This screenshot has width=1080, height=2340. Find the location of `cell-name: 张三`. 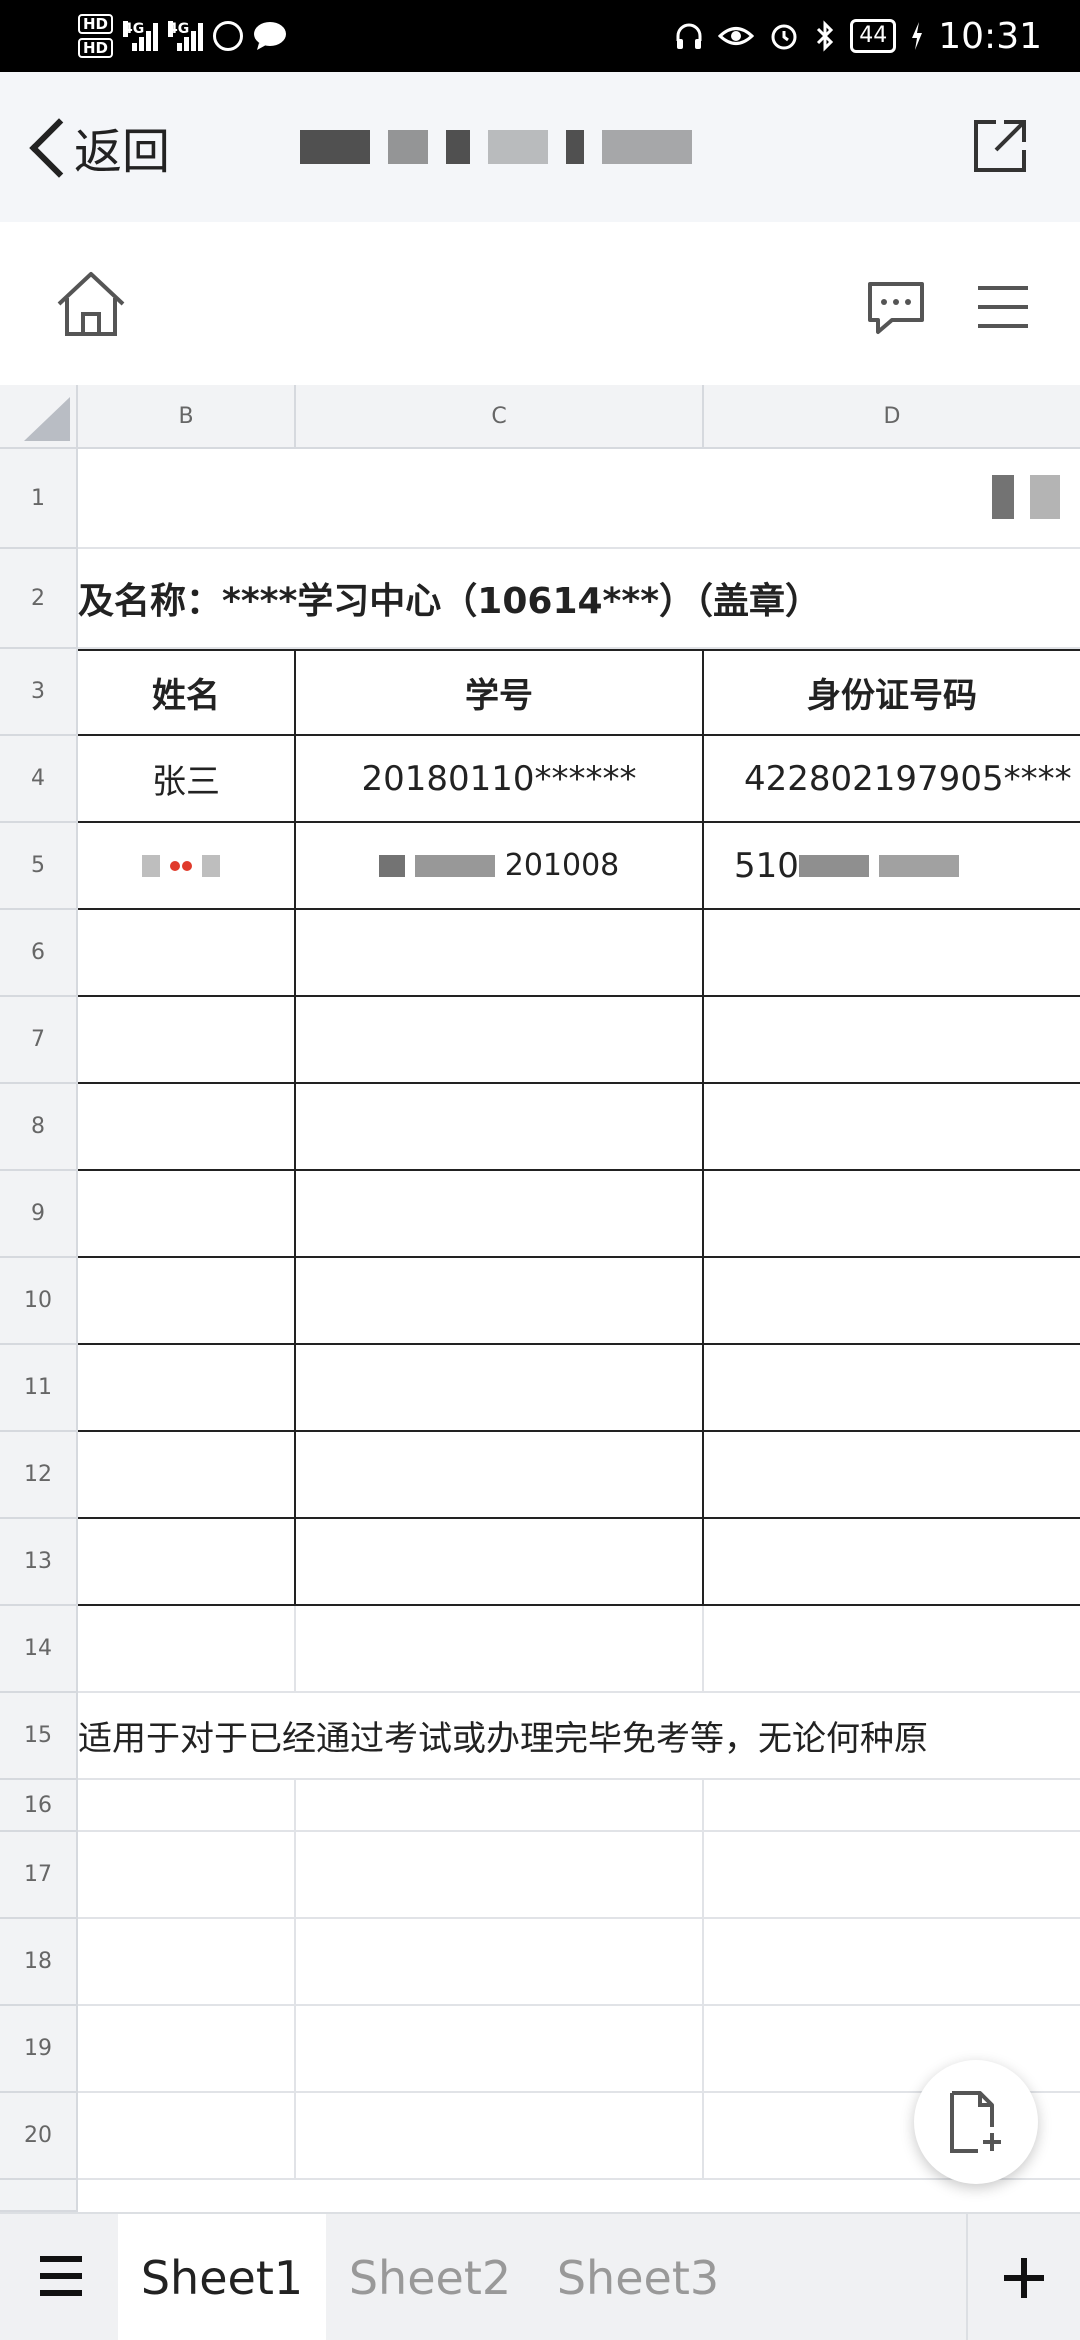

cell-name: 张三 is located at coordinates (187, 779).